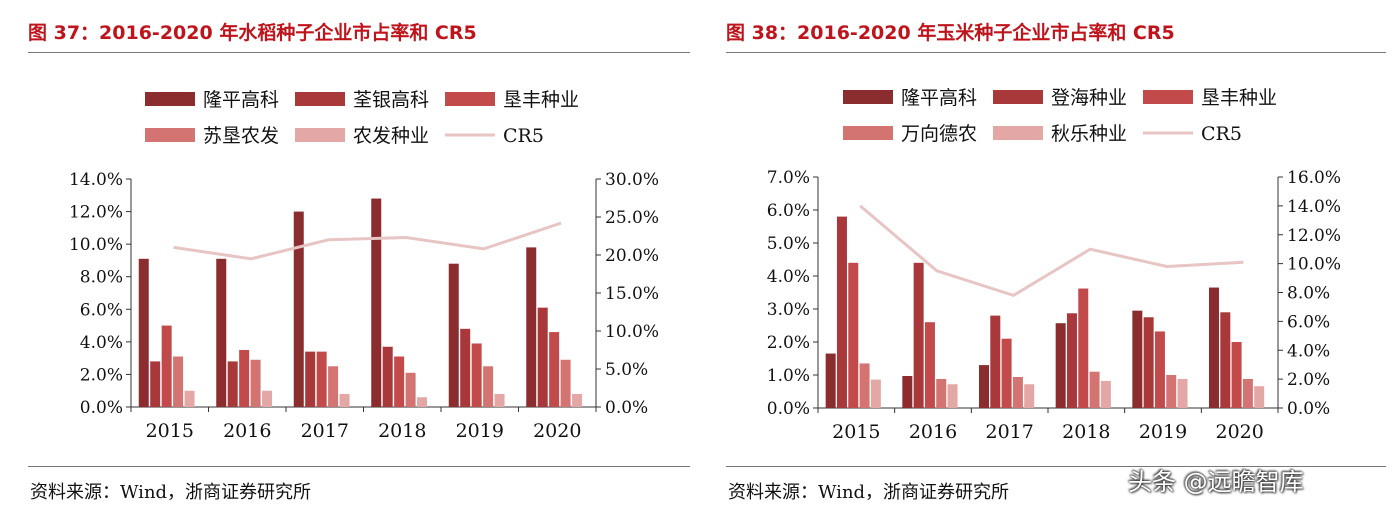  Describe the element at coordinates (632, 256) in the screenshot. I see `y-right-tick-label: 20.0%` at that location.